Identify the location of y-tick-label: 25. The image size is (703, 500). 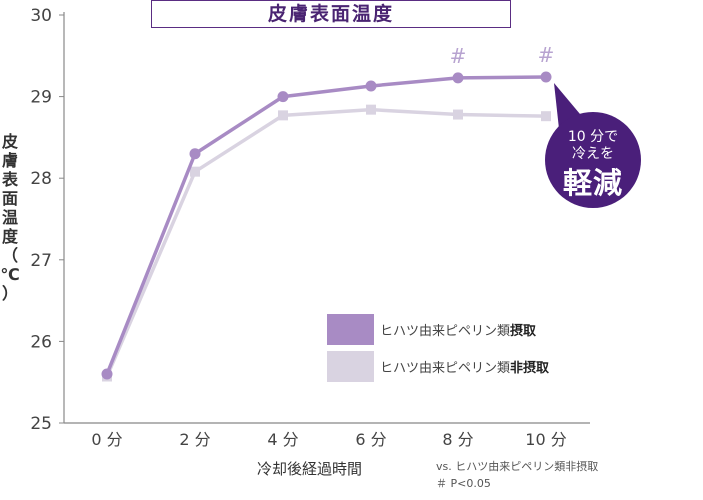
(41, 424).